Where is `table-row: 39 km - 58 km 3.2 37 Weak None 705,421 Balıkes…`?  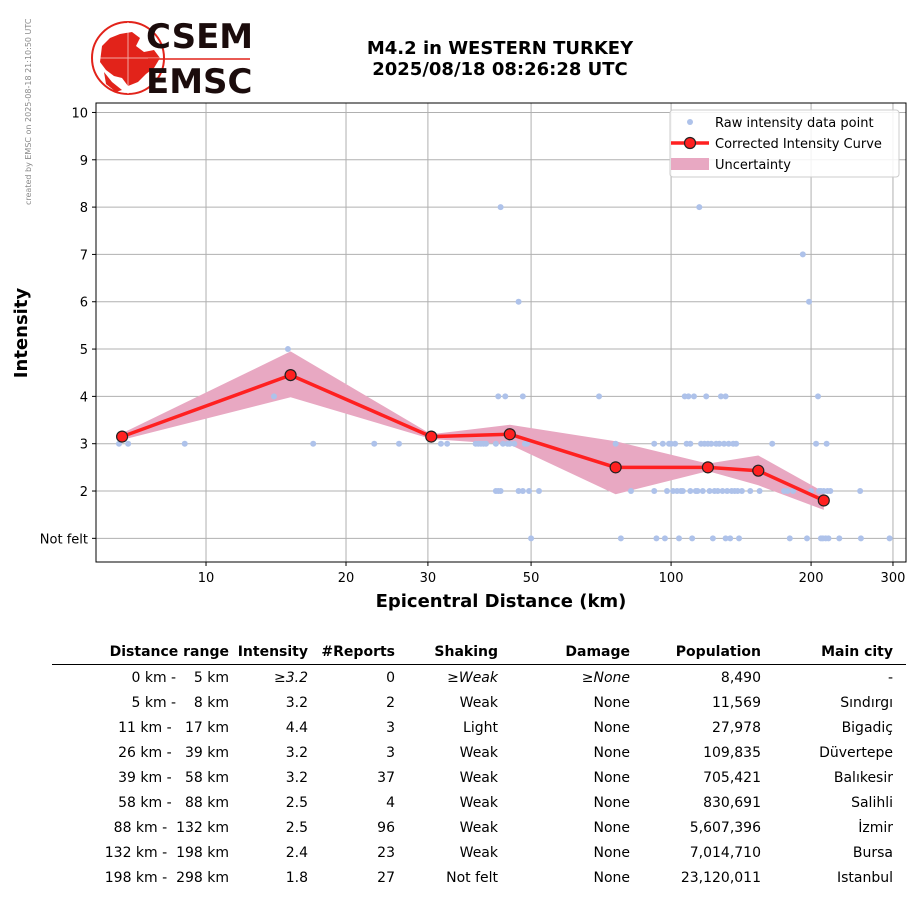 table-row: 39 km - 58 km 3.2 37 Weak None 705,421 Balıkes… is located at coordinates (479, 777).